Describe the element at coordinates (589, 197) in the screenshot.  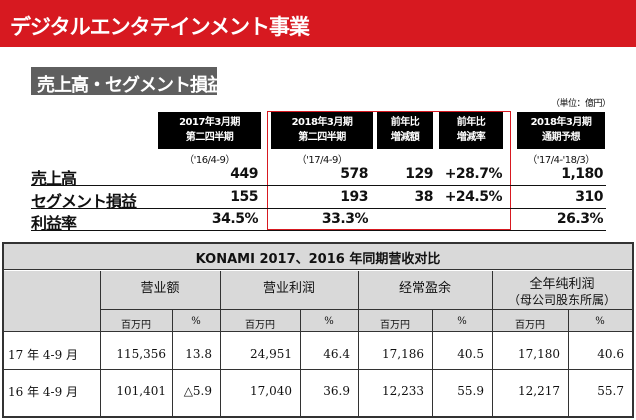
I see `value-cell: 310` at that location.